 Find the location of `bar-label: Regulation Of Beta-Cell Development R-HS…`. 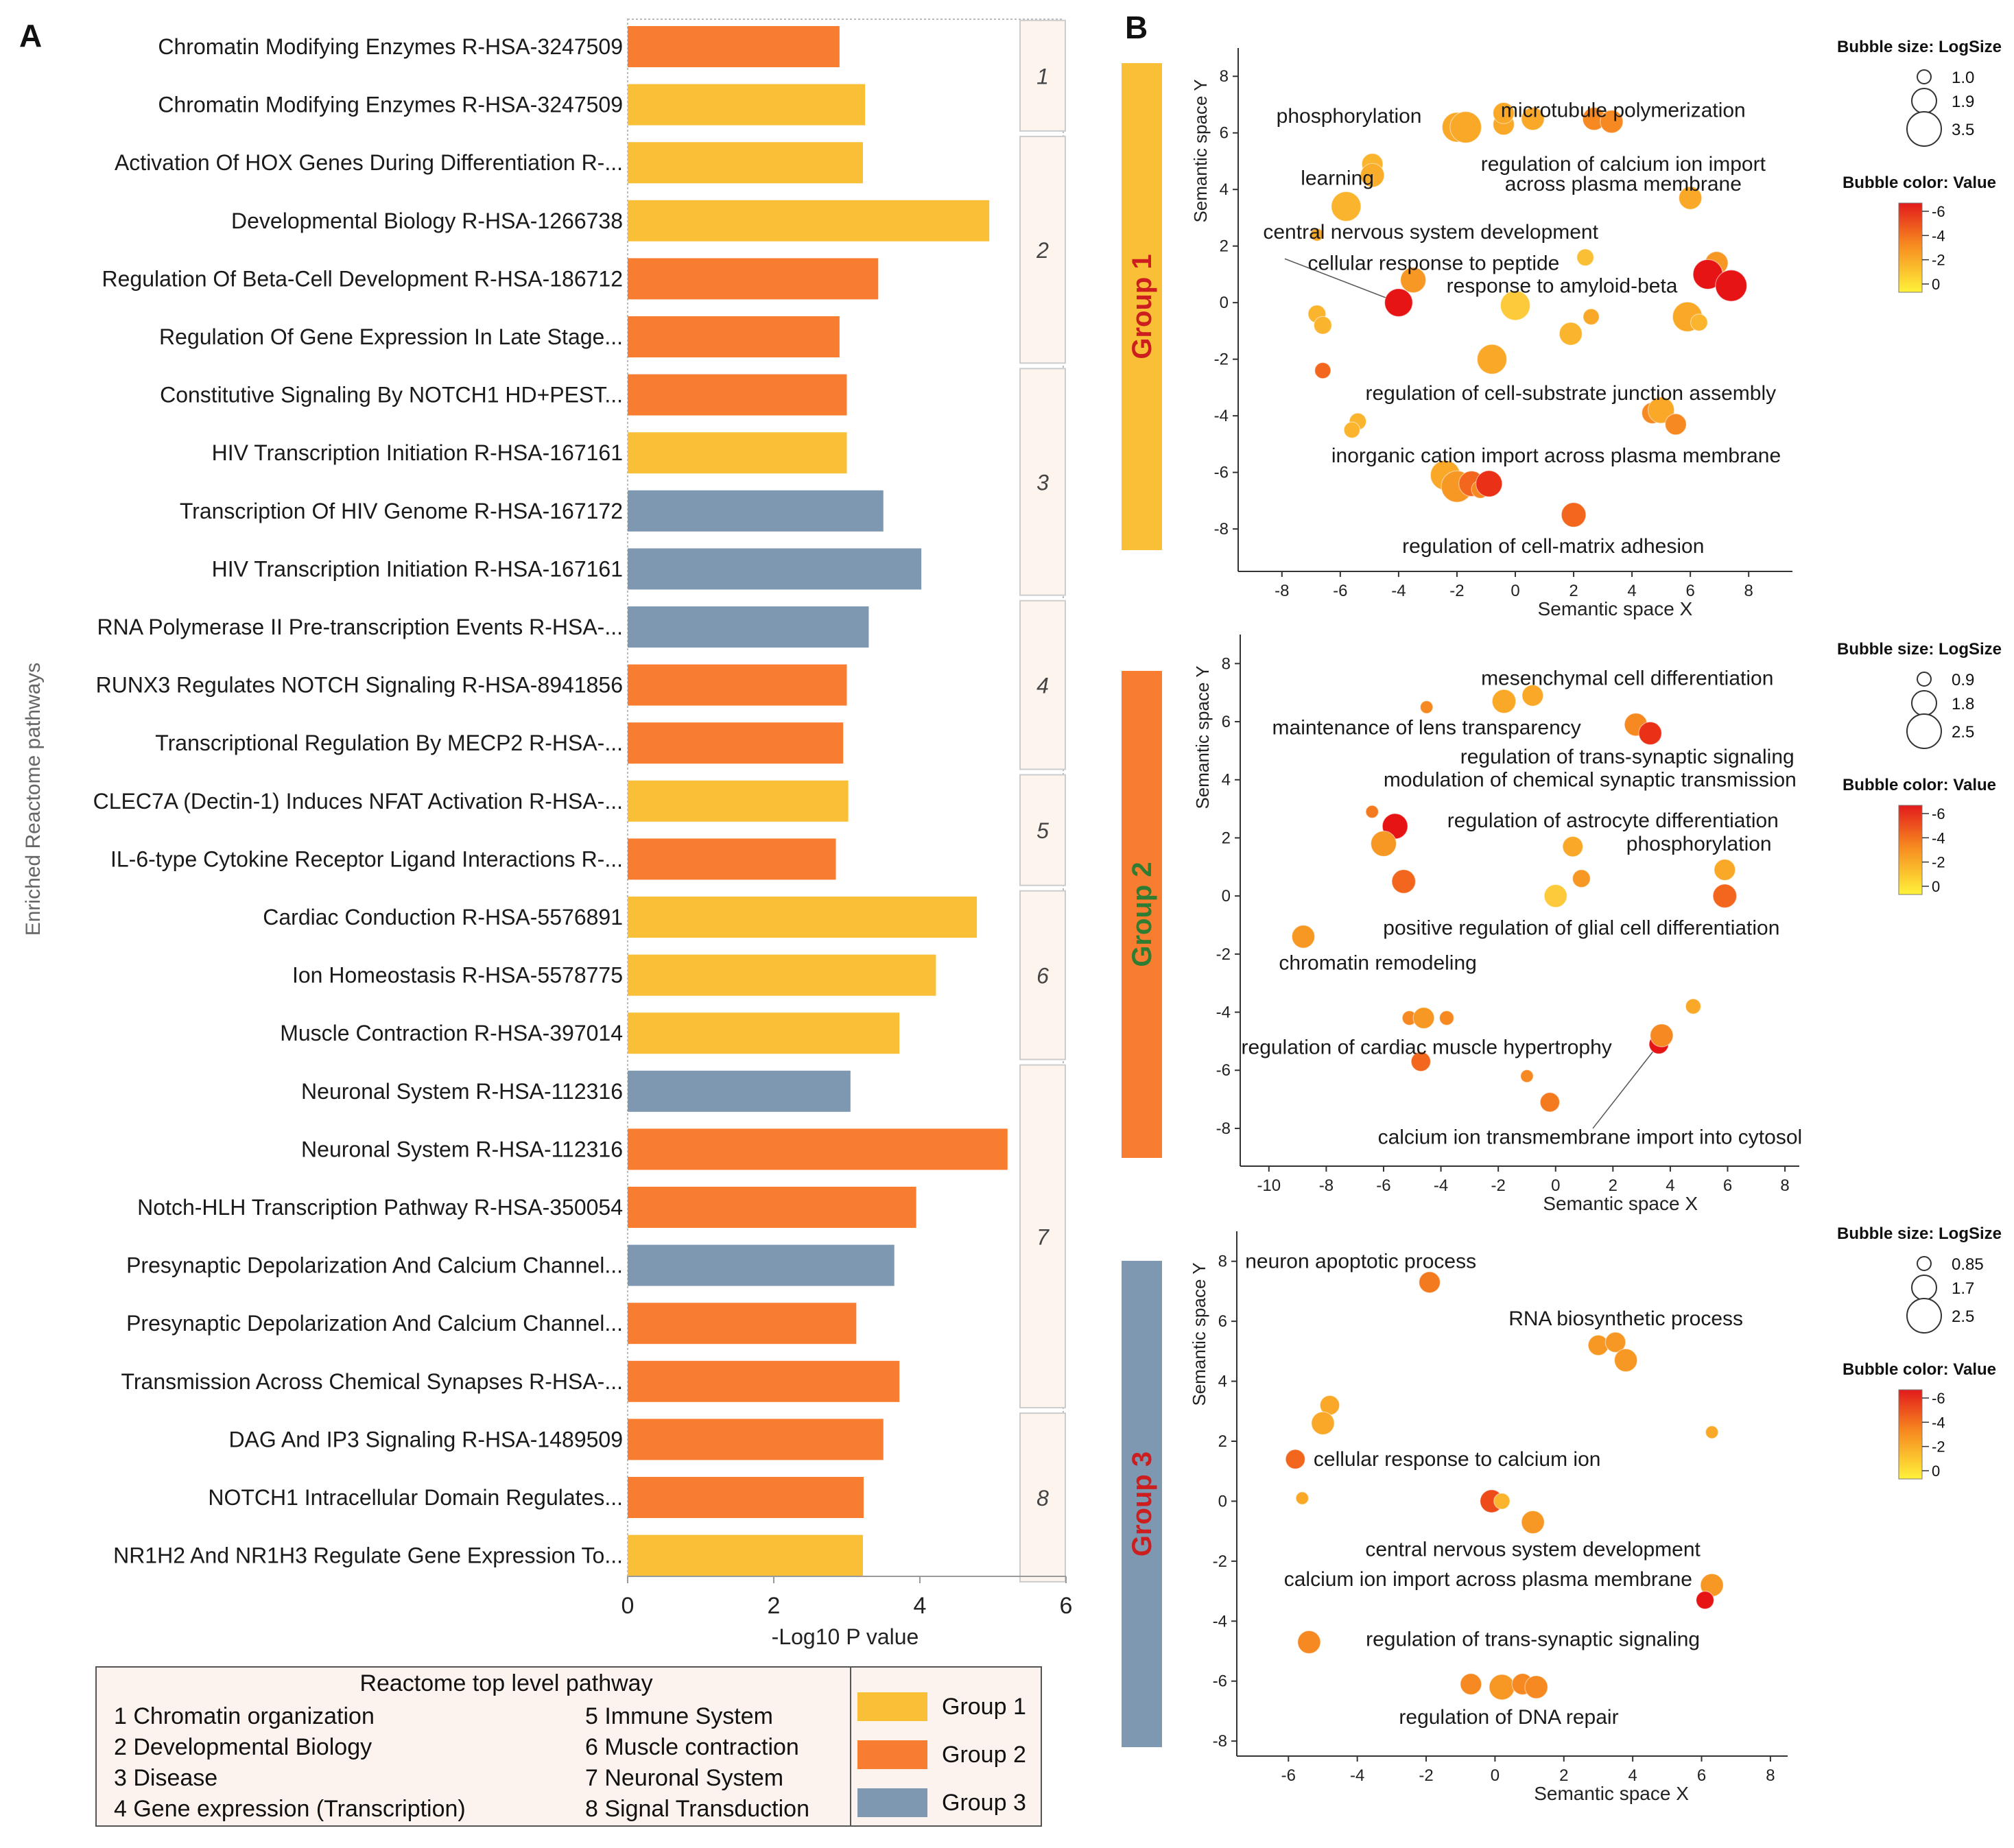

bar-label: Regulation Of Beta-Cell Development R-HS… is located at coordinates (363, 279).